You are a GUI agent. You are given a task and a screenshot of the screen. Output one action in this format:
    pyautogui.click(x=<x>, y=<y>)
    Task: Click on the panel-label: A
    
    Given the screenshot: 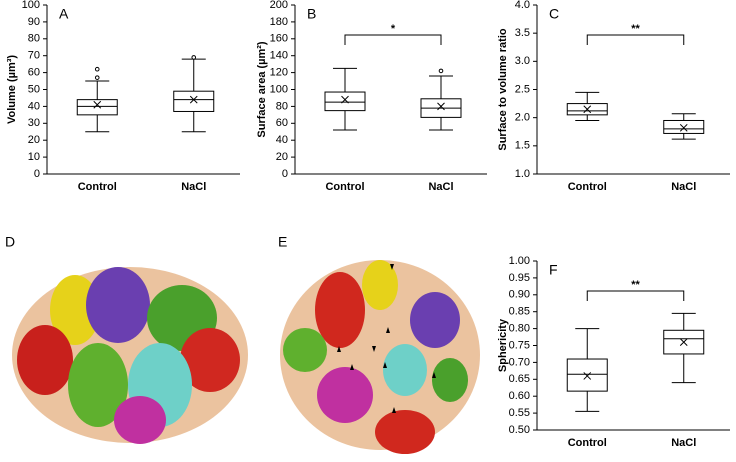 What is the action you would take?
    pyautogui.click(x=64, y=14)
    